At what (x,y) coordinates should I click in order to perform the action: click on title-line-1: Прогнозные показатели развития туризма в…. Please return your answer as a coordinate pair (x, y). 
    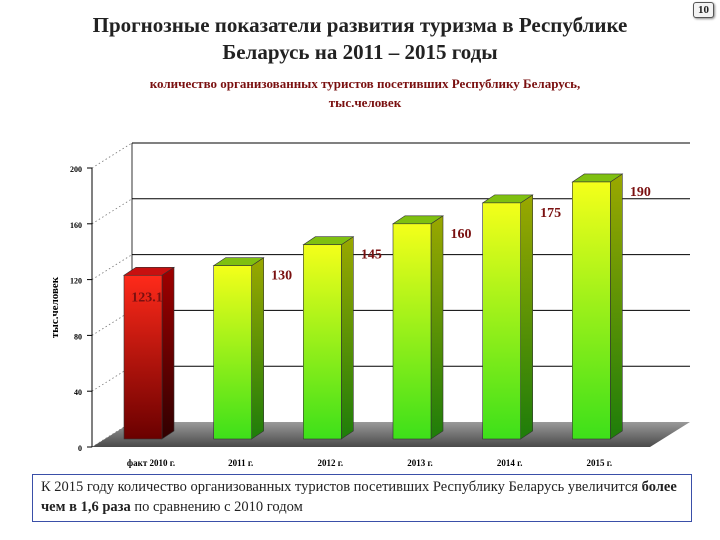
    Looking at the image, I should click on (360, 25).